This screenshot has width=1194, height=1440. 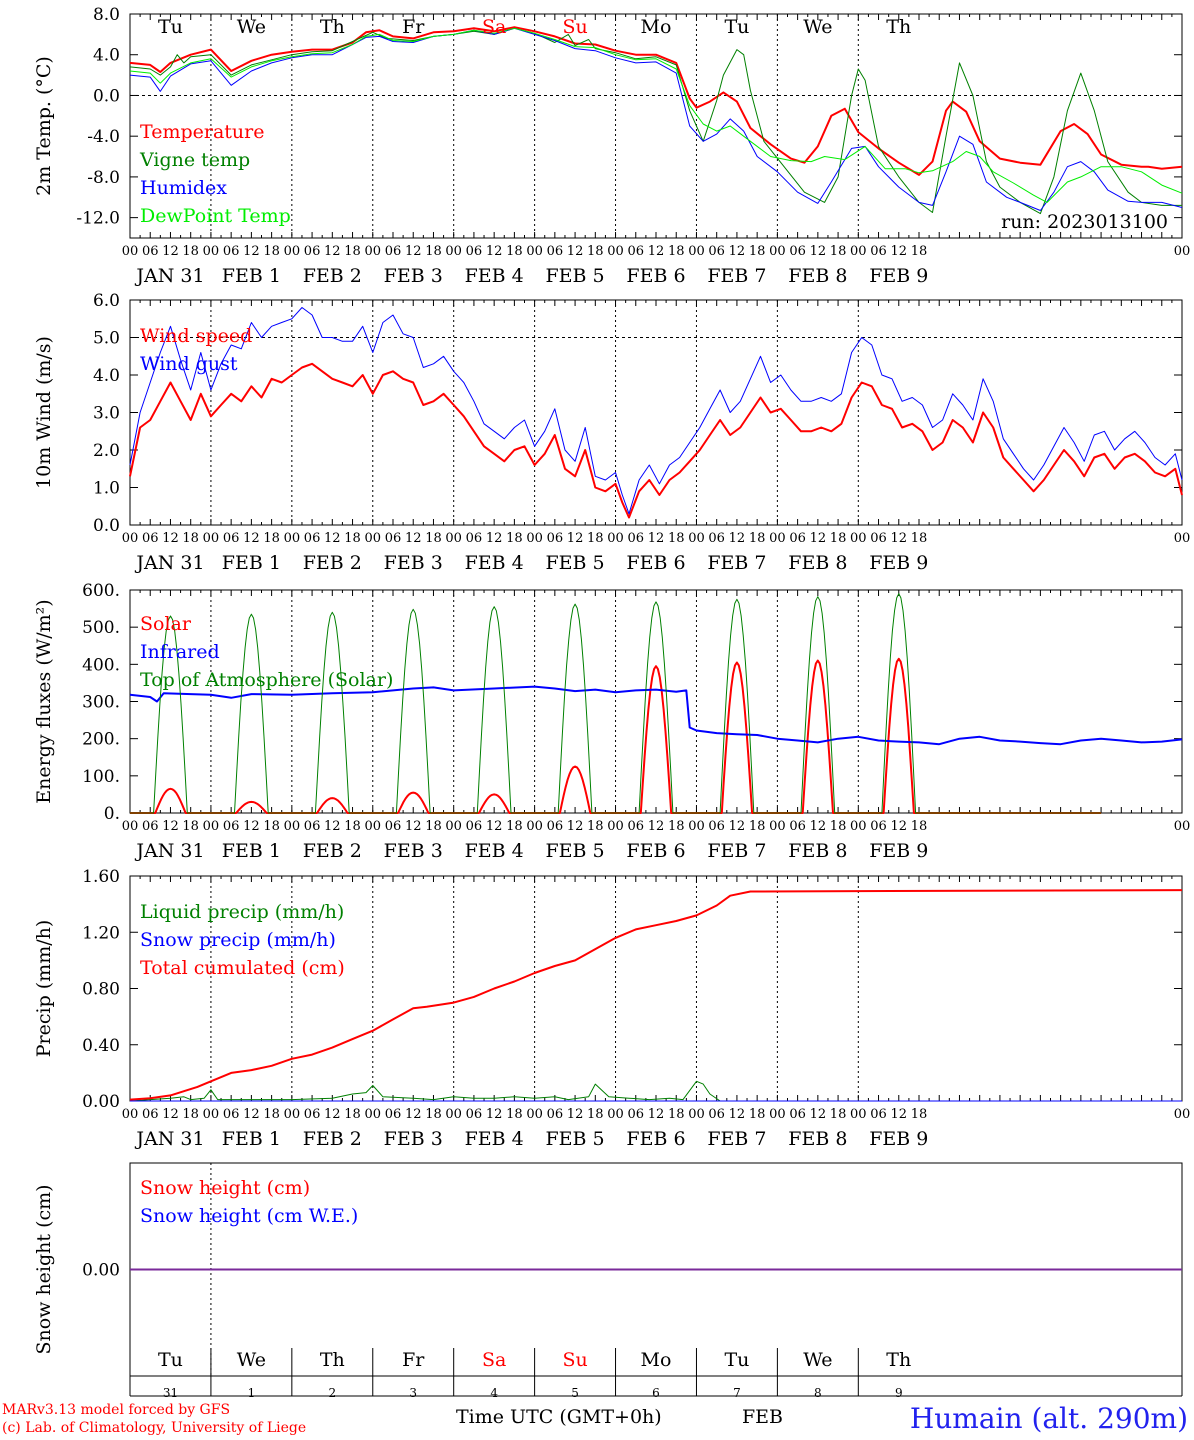 What do you see at coordinates (656, 101) in the screenshot?
I see `series-temperature` at bounding box center [656, 101].